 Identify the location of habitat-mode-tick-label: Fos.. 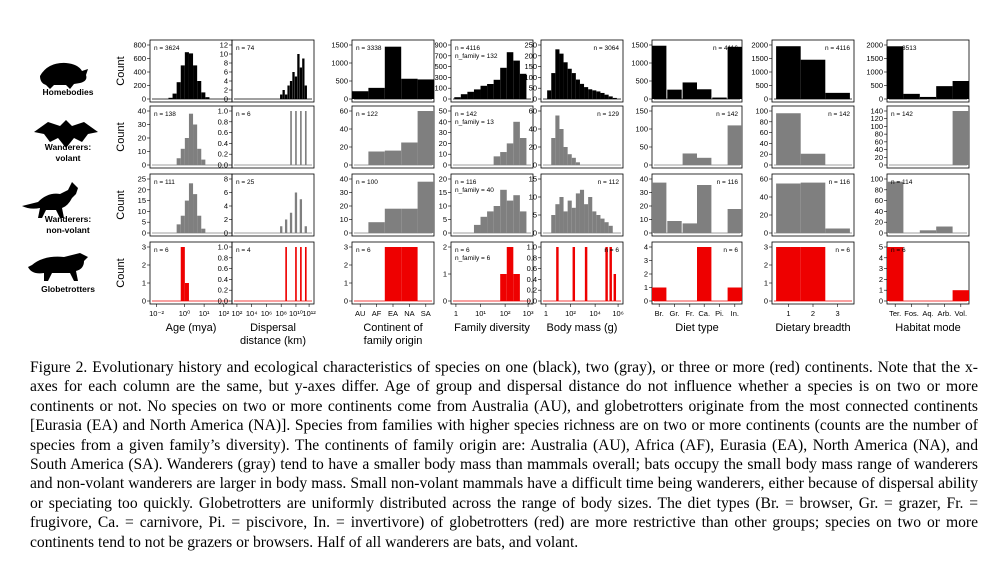
(911, 313).